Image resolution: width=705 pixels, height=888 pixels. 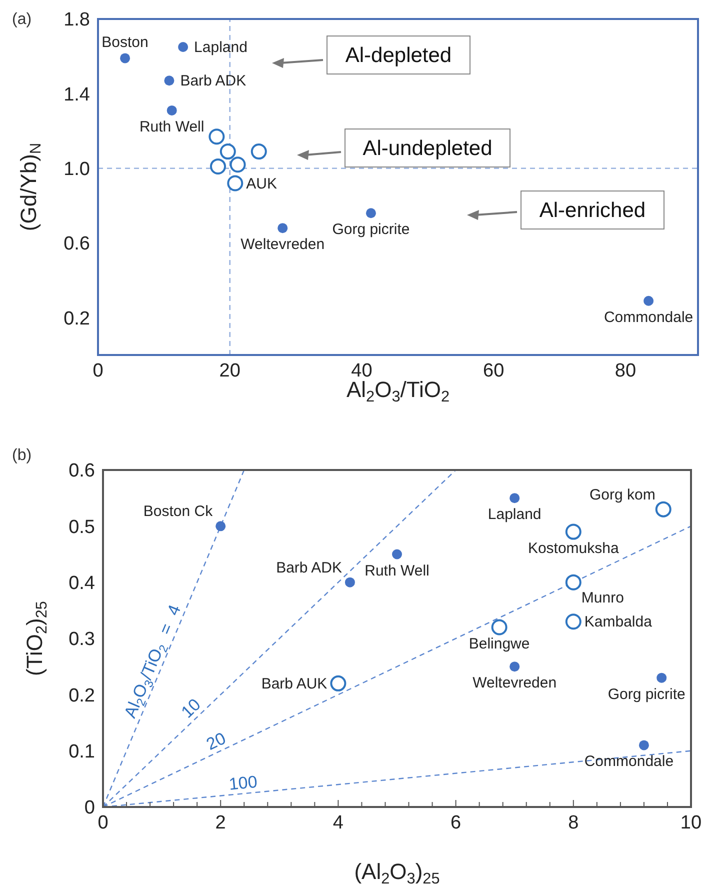 What do you see at coordinates (77, 95) in the screenshot?
I see `y-tick-label: 1.4` at bounding box center [77, 95].